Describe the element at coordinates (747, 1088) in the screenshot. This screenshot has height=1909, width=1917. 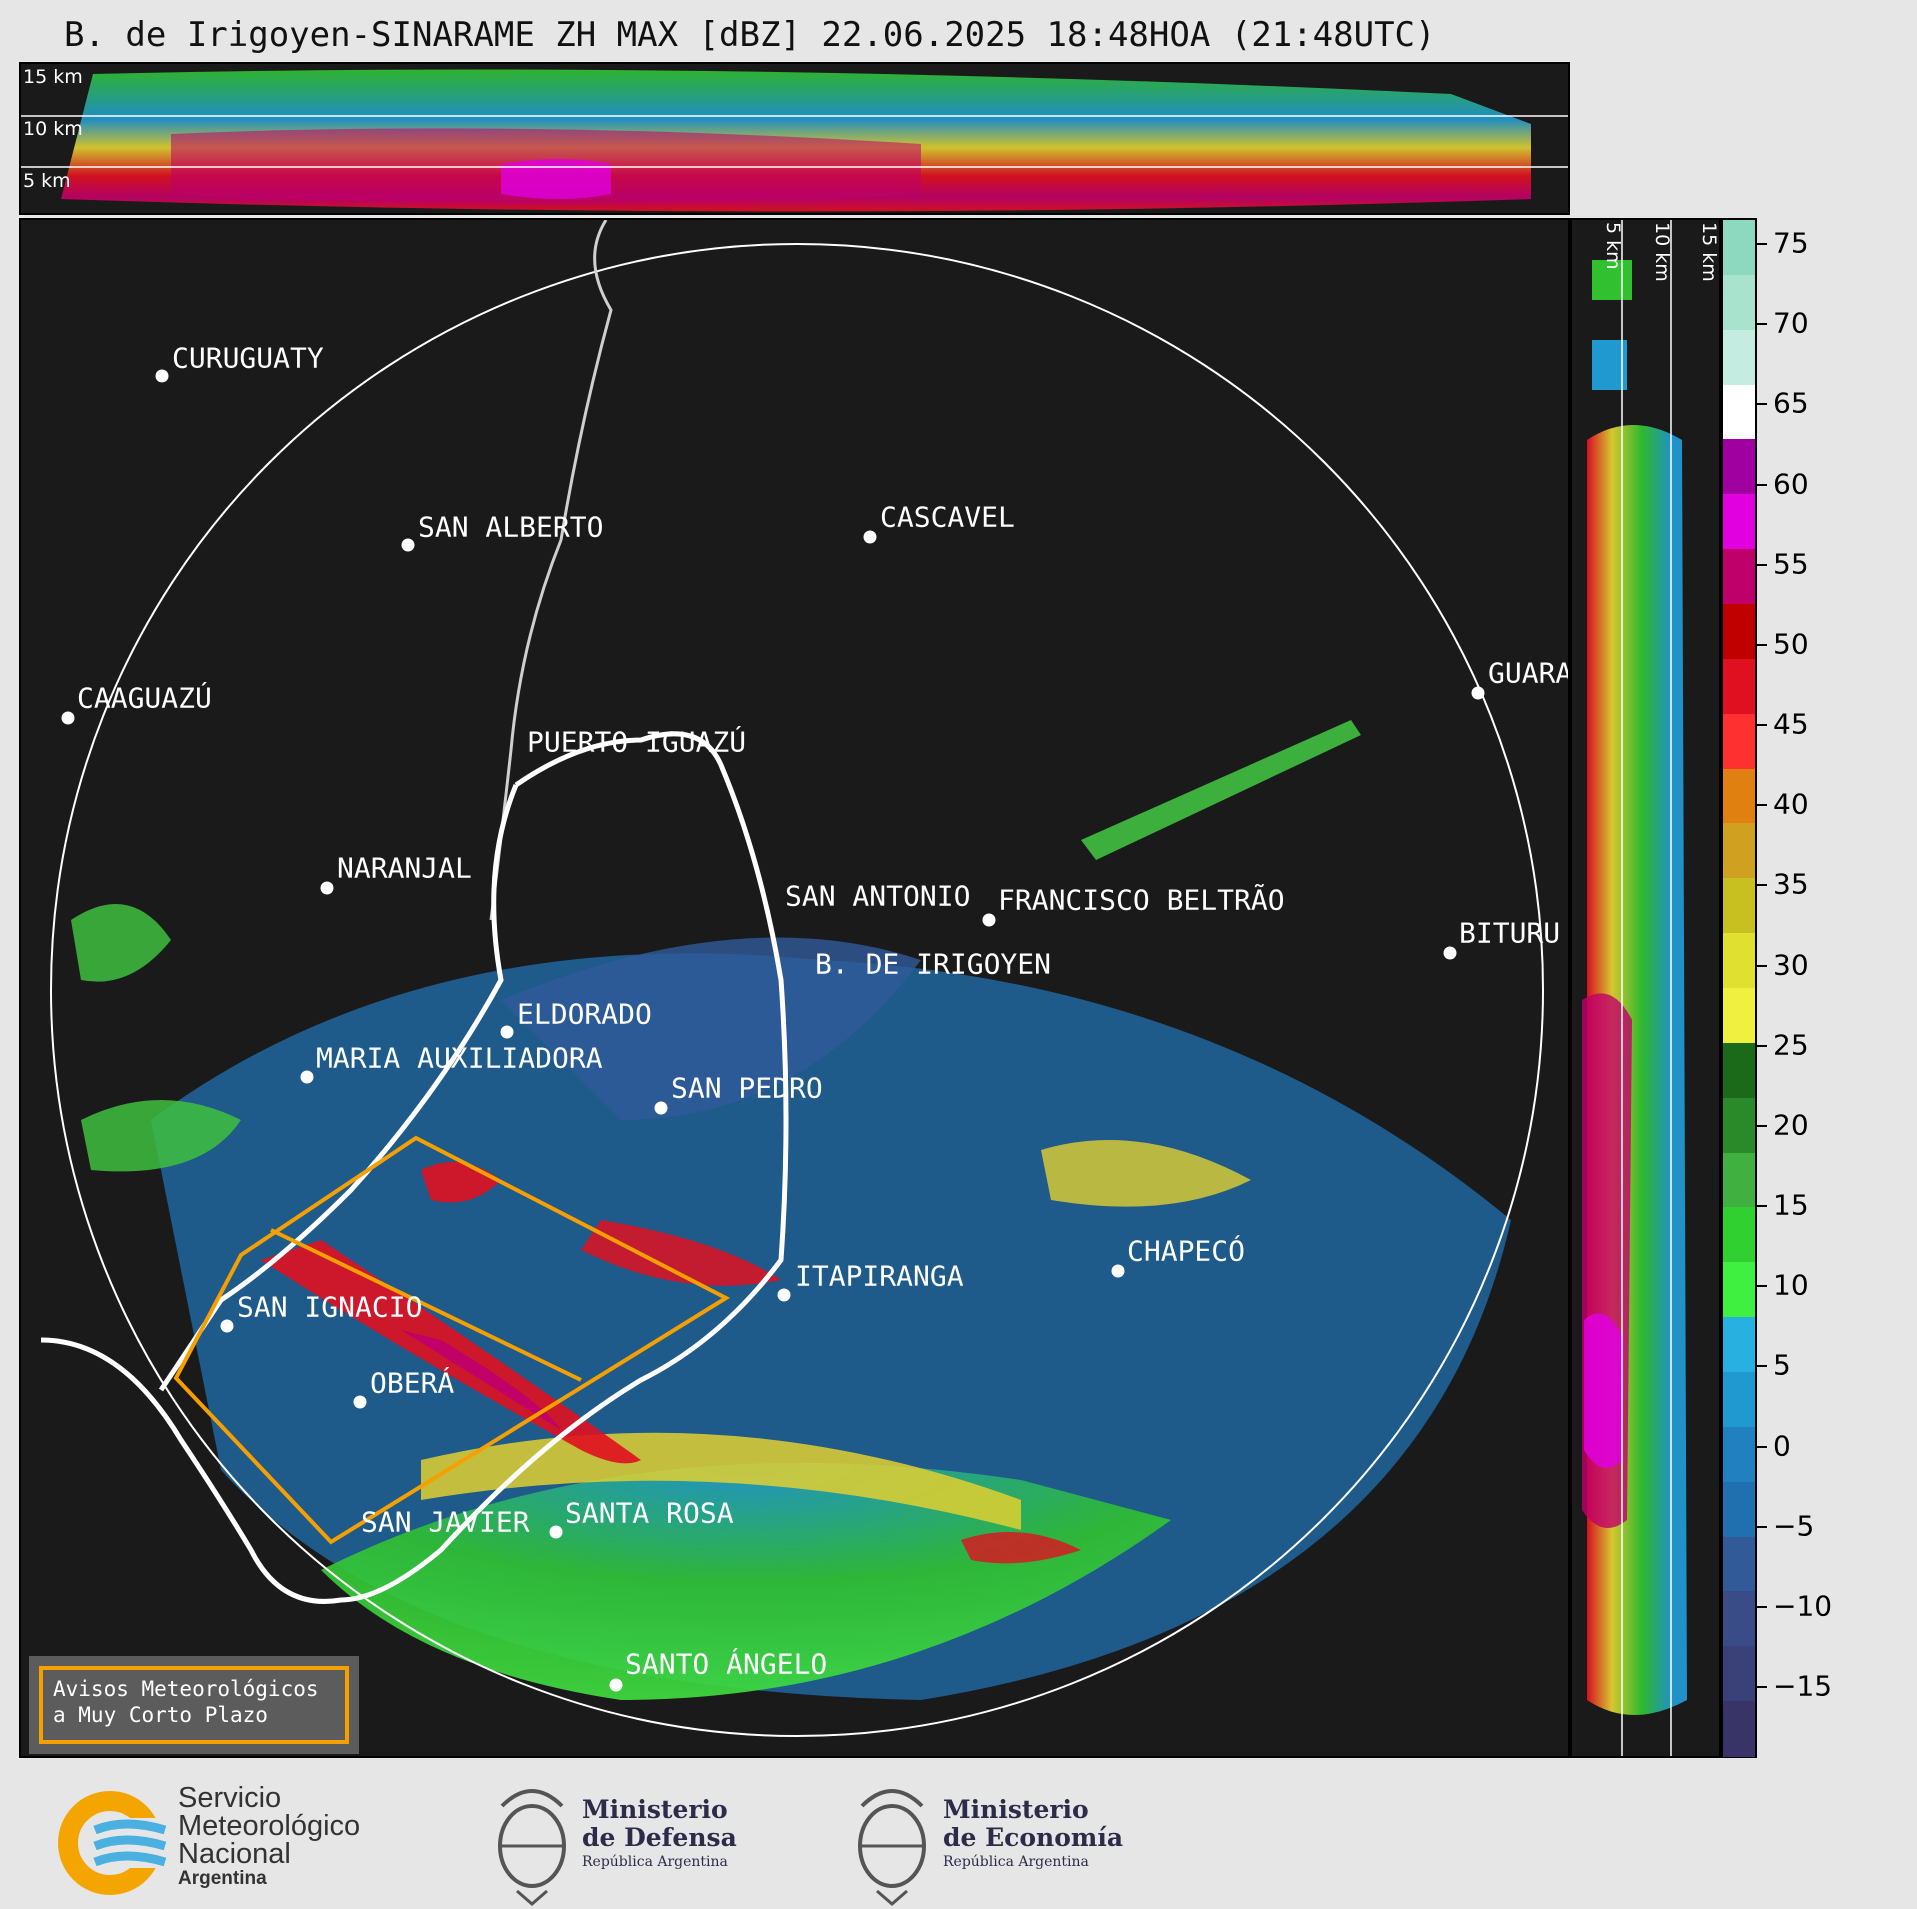
I see `city-label-san-pedro: SAN PEDRO` at that location.